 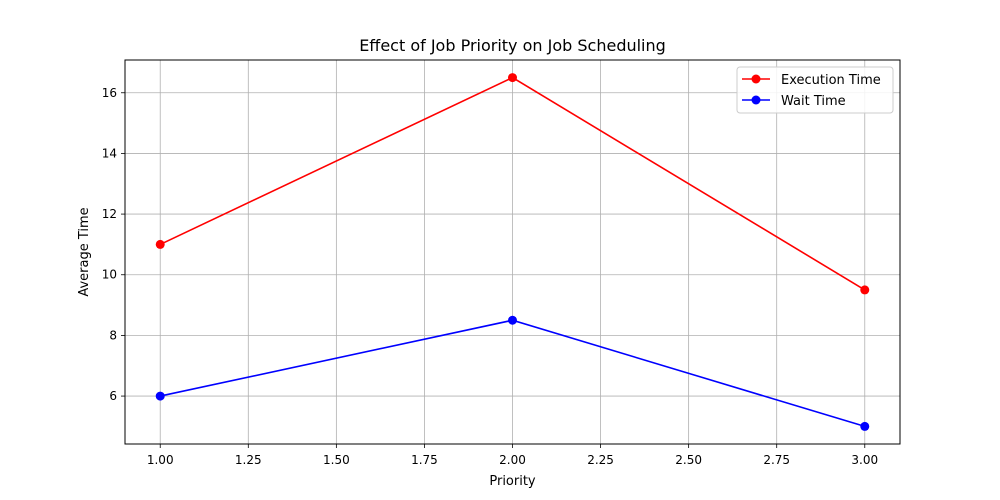 What do you see at coordinates (512, 460) in the screenshot?
I see `x-tick-label: 2.00` at bounding box center [512, 460].